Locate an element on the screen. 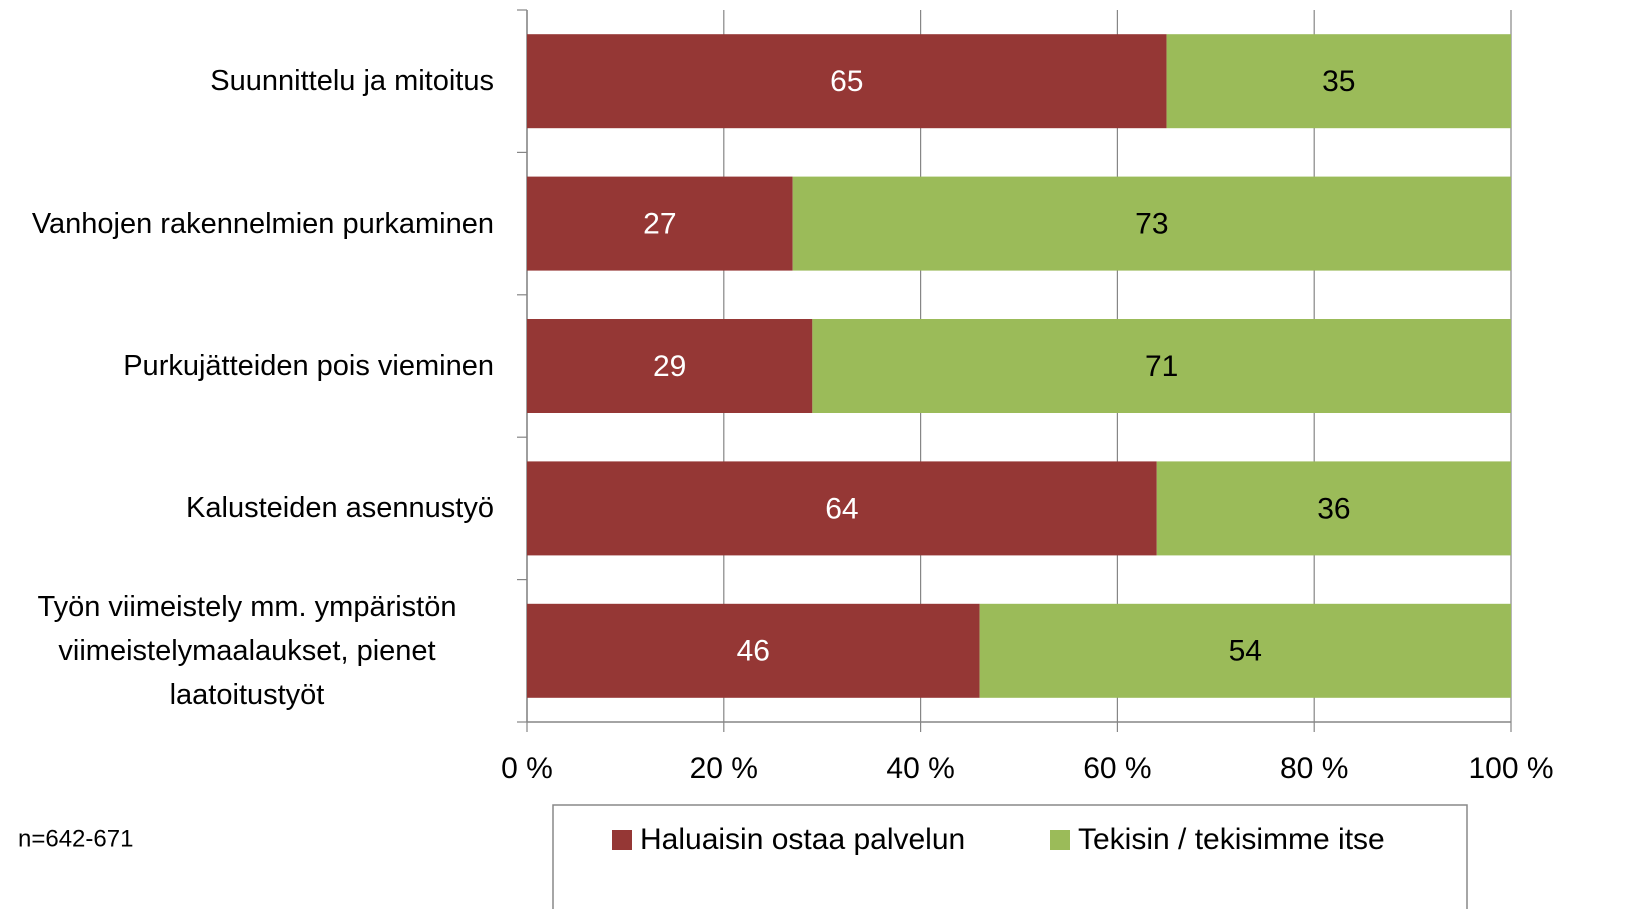 The width and height of the screenshot is (1636, 909). x-tick-label: 40 % is located at coordinates (920, 768).